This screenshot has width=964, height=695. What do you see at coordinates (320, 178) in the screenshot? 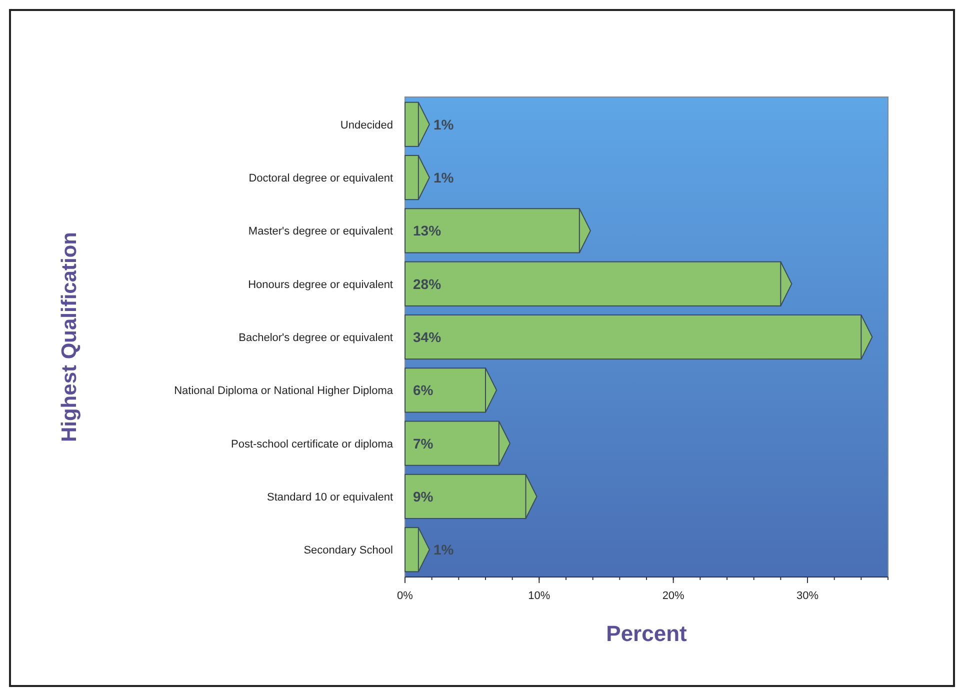
I see `y-tick-label: Doctoral degree or equivalent` at bounding box center [320, 178].